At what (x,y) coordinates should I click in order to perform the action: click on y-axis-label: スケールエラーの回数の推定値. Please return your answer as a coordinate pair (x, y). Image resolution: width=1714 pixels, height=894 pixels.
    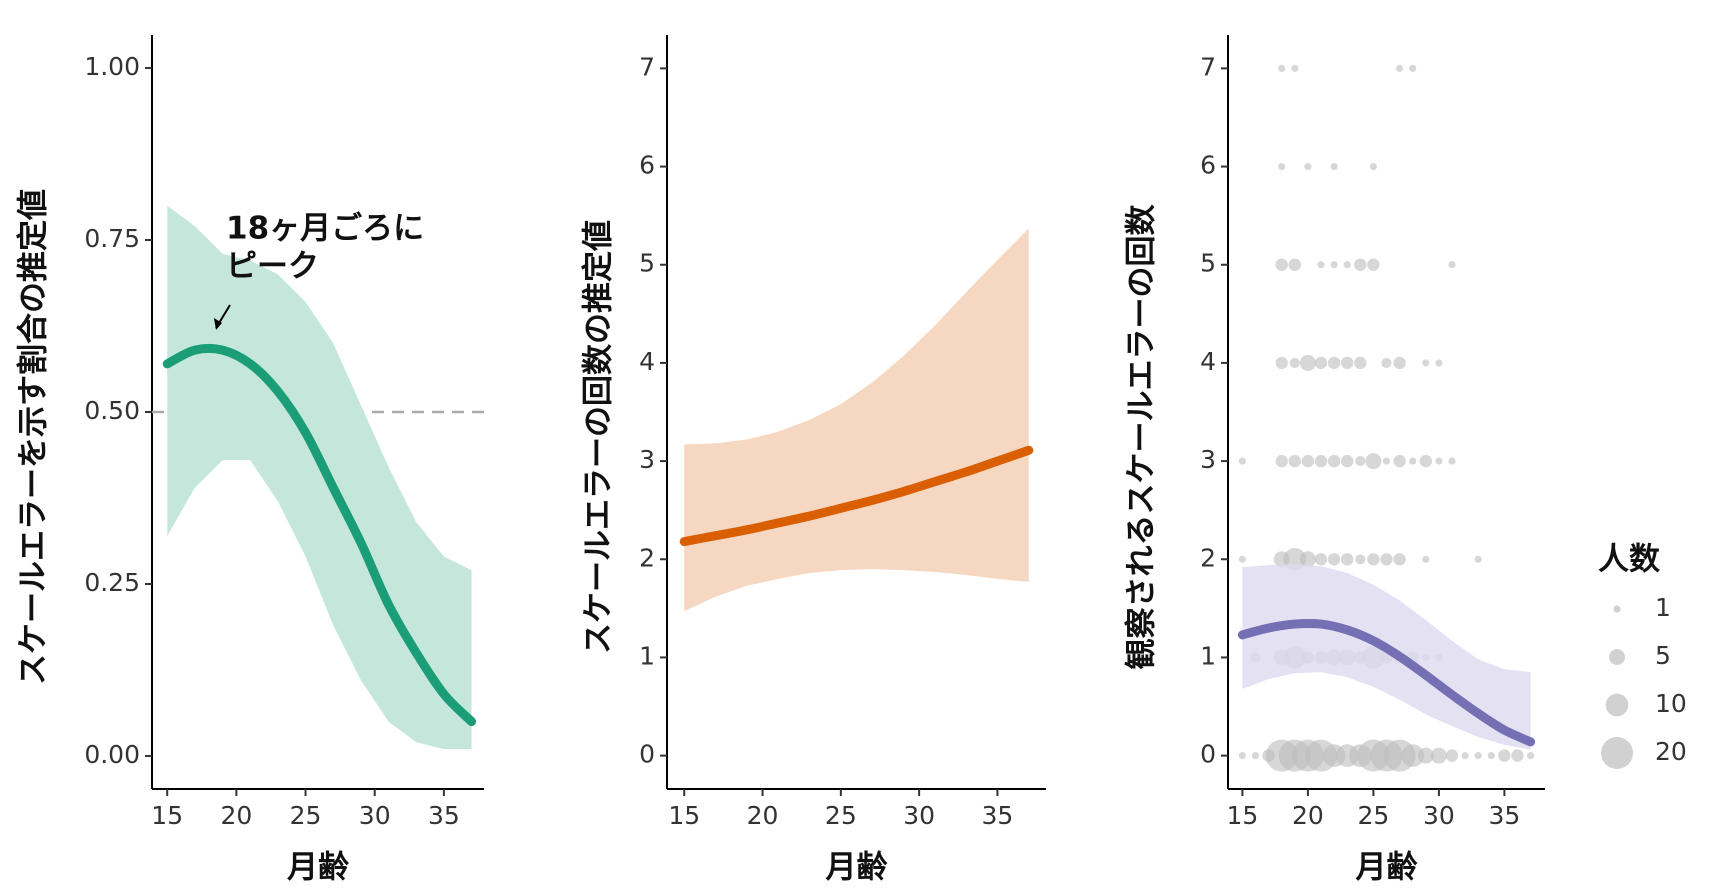
    Looking at the image, I should click on (599, 437).